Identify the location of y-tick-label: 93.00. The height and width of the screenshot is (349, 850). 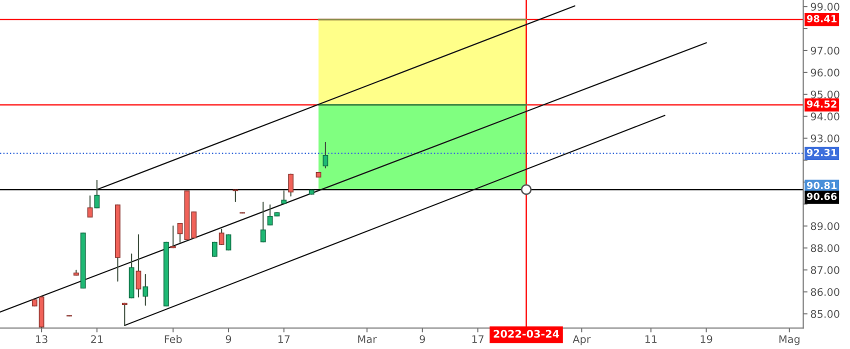
(825, 138).